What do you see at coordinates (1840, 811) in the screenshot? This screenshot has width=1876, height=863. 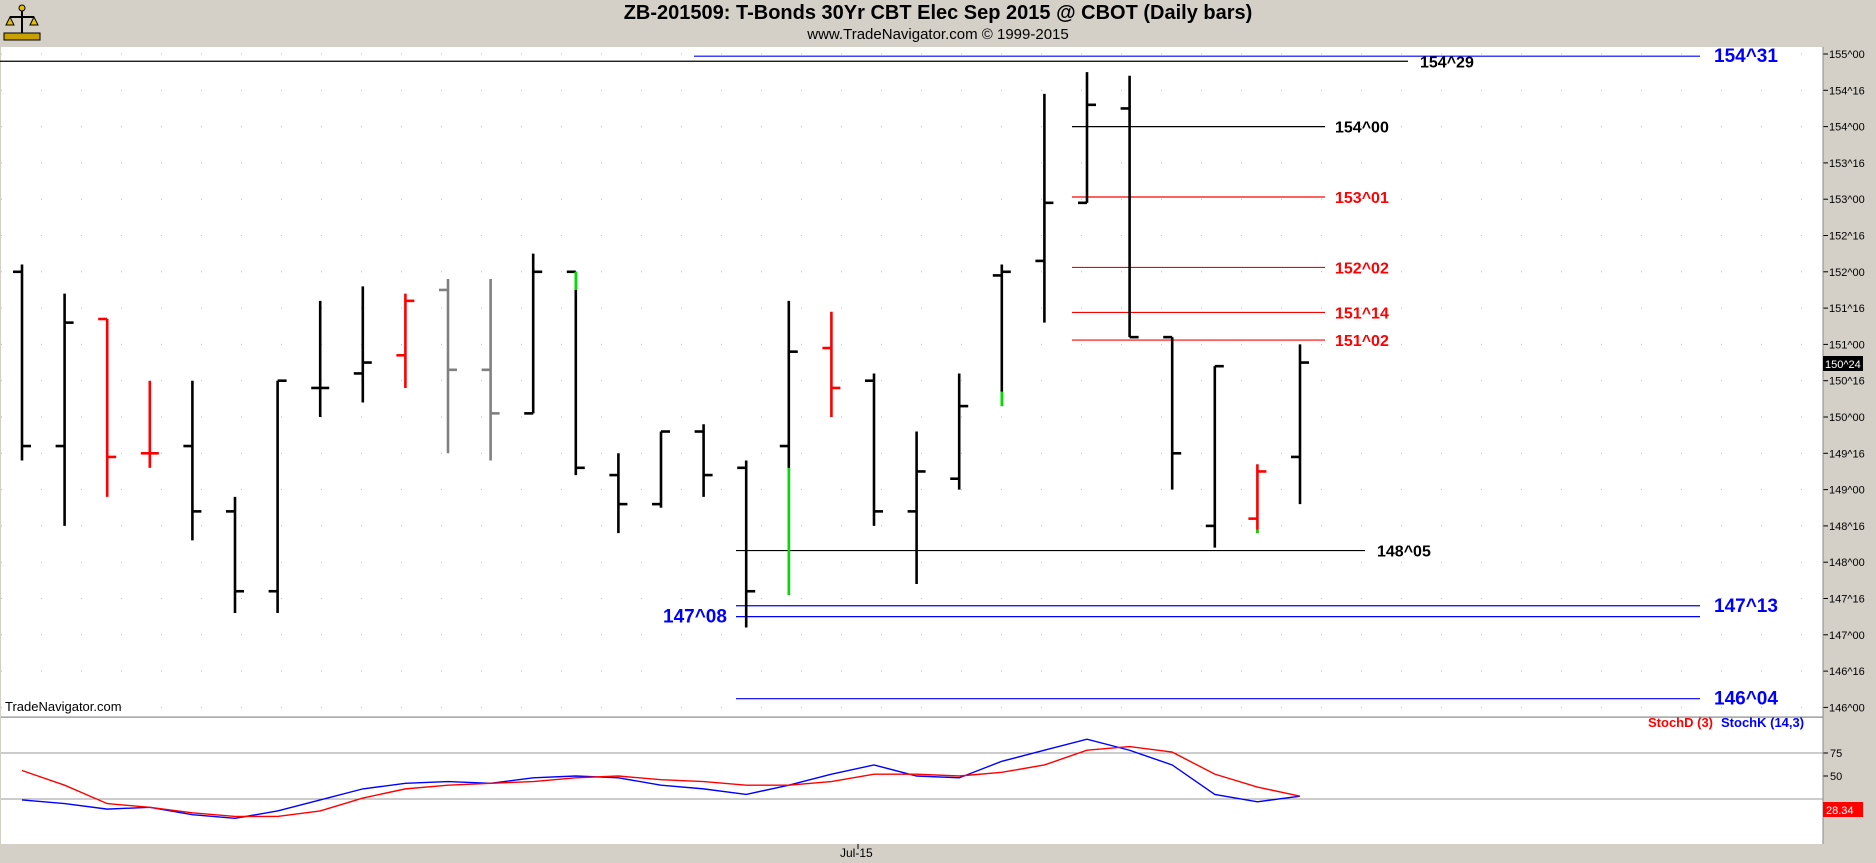 I see `stoch-last-label: 28.34` at bounding box center [1840, 811].